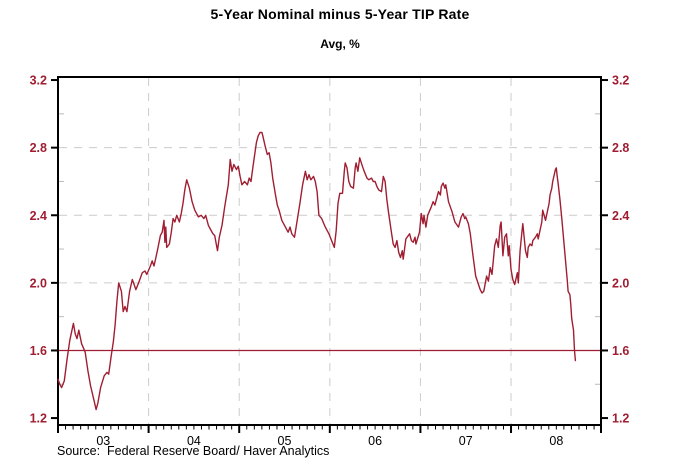  Describe the element at coordinates (194, 441) in the screenshot. I see `x-axis-label: 04` at that location.